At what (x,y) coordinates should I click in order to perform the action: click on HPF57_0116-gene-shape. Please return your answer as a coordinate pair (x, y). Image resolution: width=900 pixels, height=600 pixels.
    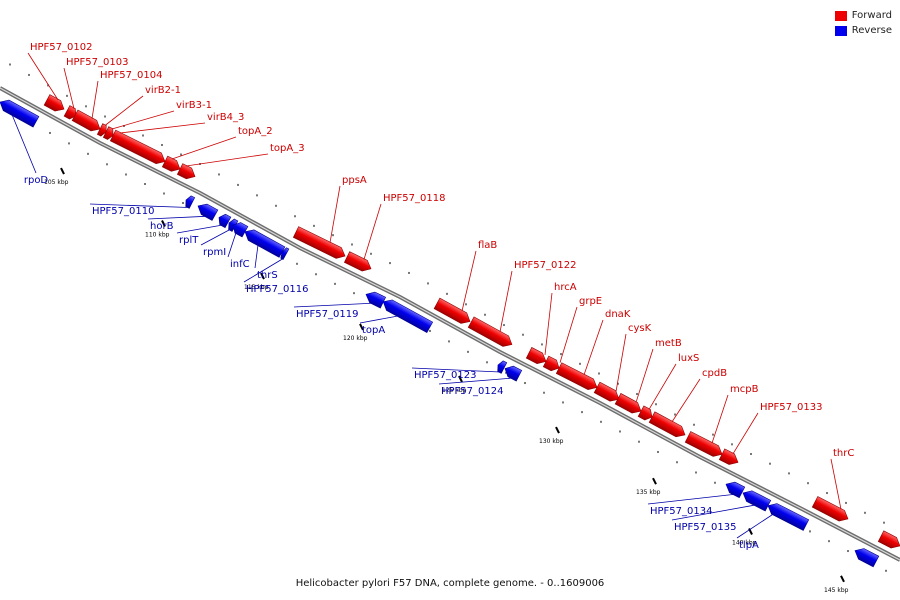
    Looking at the image, I should click on (285, 253).